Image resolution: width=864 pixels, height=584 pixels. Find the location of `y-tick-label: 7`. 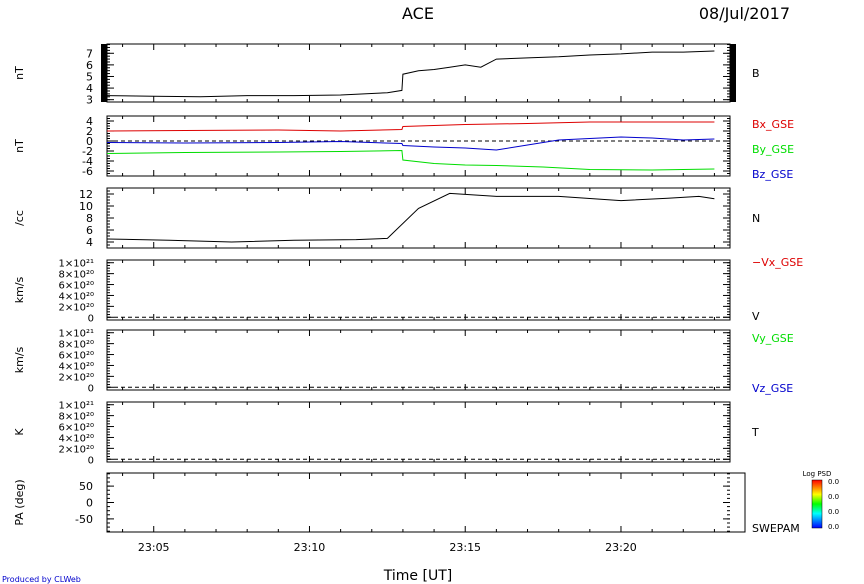

y-tick-label: 7 is located at coordinates (89, 53).